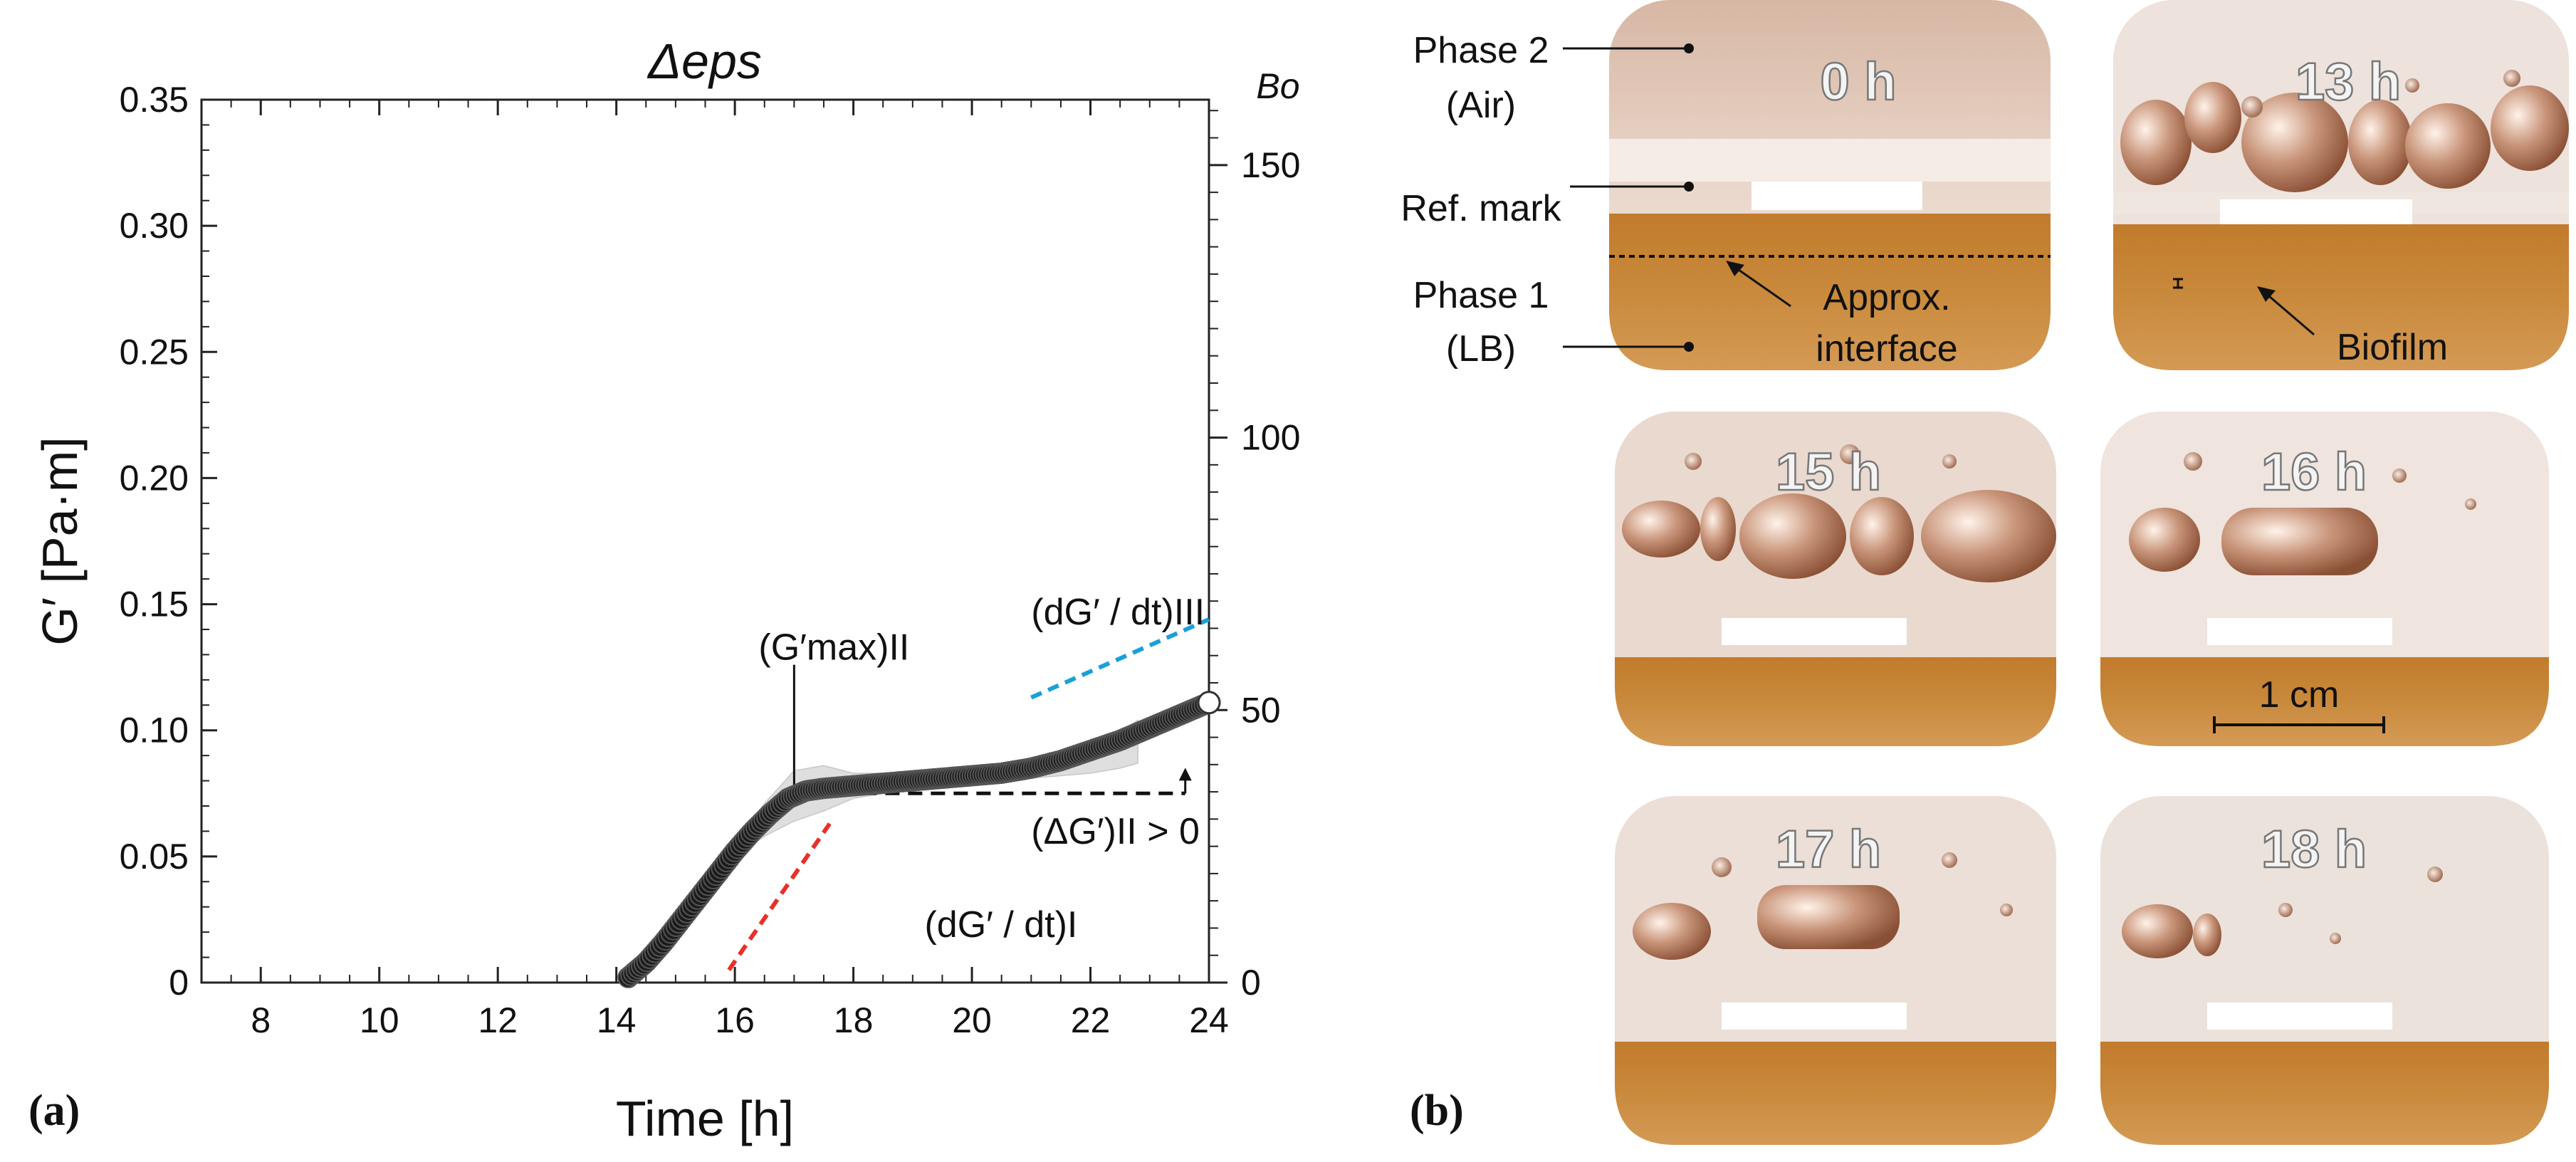 The image size is (2576, 1162). What do you see at coordinates (1118, 612) in the screenshot?
I see `annotation-slope-iii: (dG′ / dt)III` at bounding box center [1118, 612].